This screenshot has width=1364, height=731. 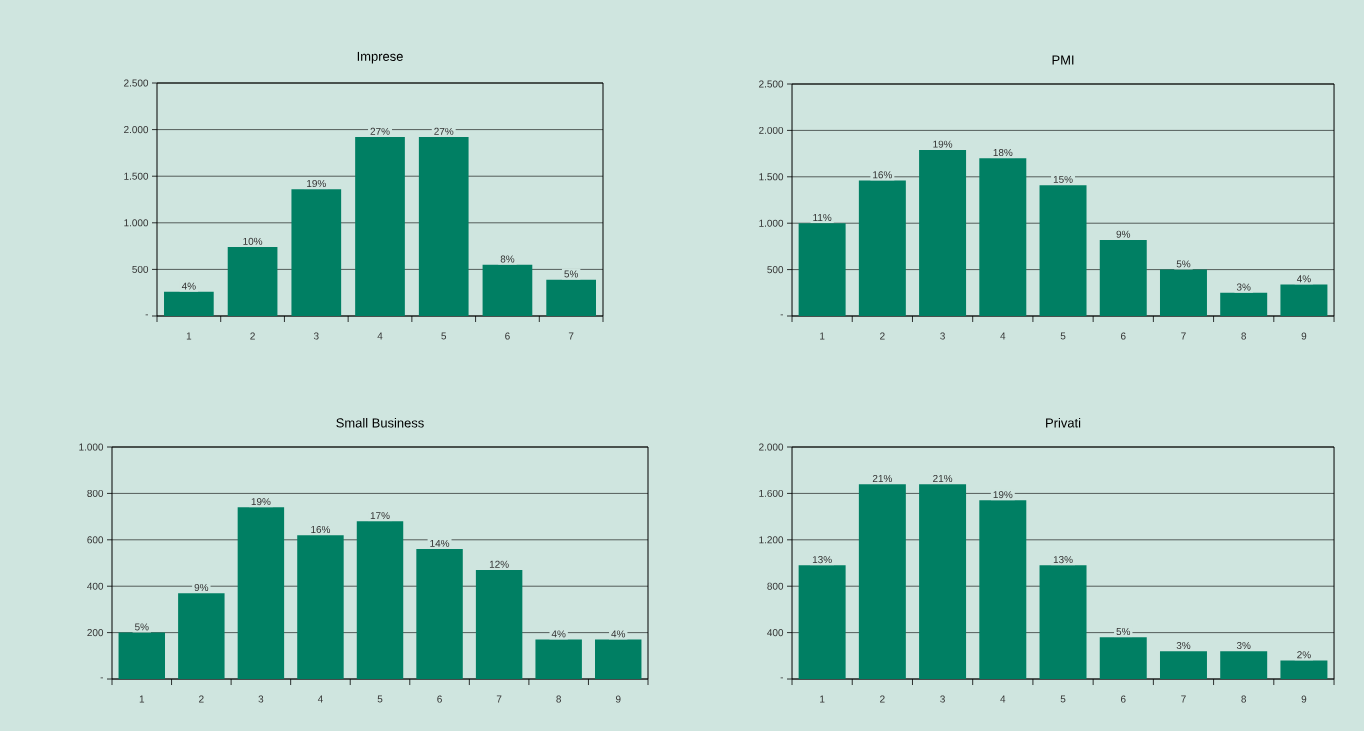 What do you see at coordinates (1003, 152) in the screenshot?
I see `annotation: 18%` at bounding box center [1003, 152].